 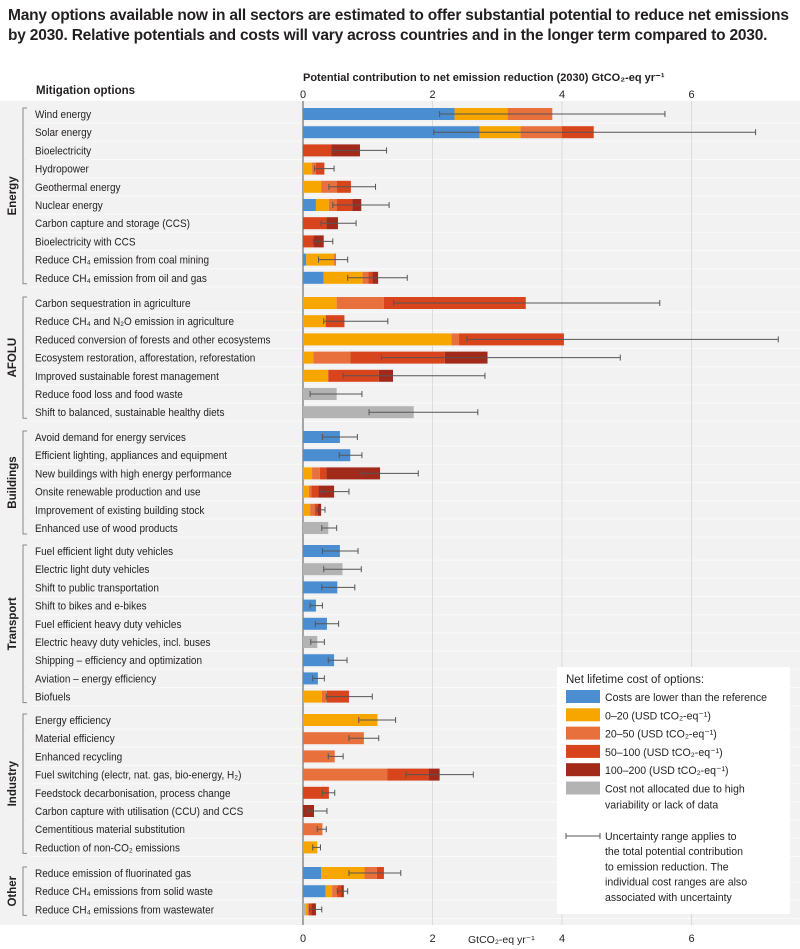 I want to click on option-label: Onsite renewable production and use, so click(x=118, y=492).